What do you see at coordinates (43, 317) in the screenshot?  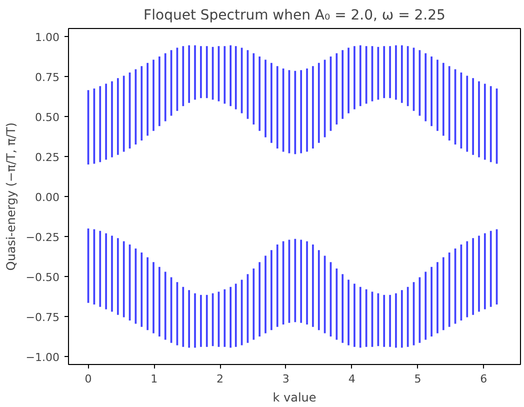 I see `y-tick-label: −0.75` at bounding box center [43, 317].